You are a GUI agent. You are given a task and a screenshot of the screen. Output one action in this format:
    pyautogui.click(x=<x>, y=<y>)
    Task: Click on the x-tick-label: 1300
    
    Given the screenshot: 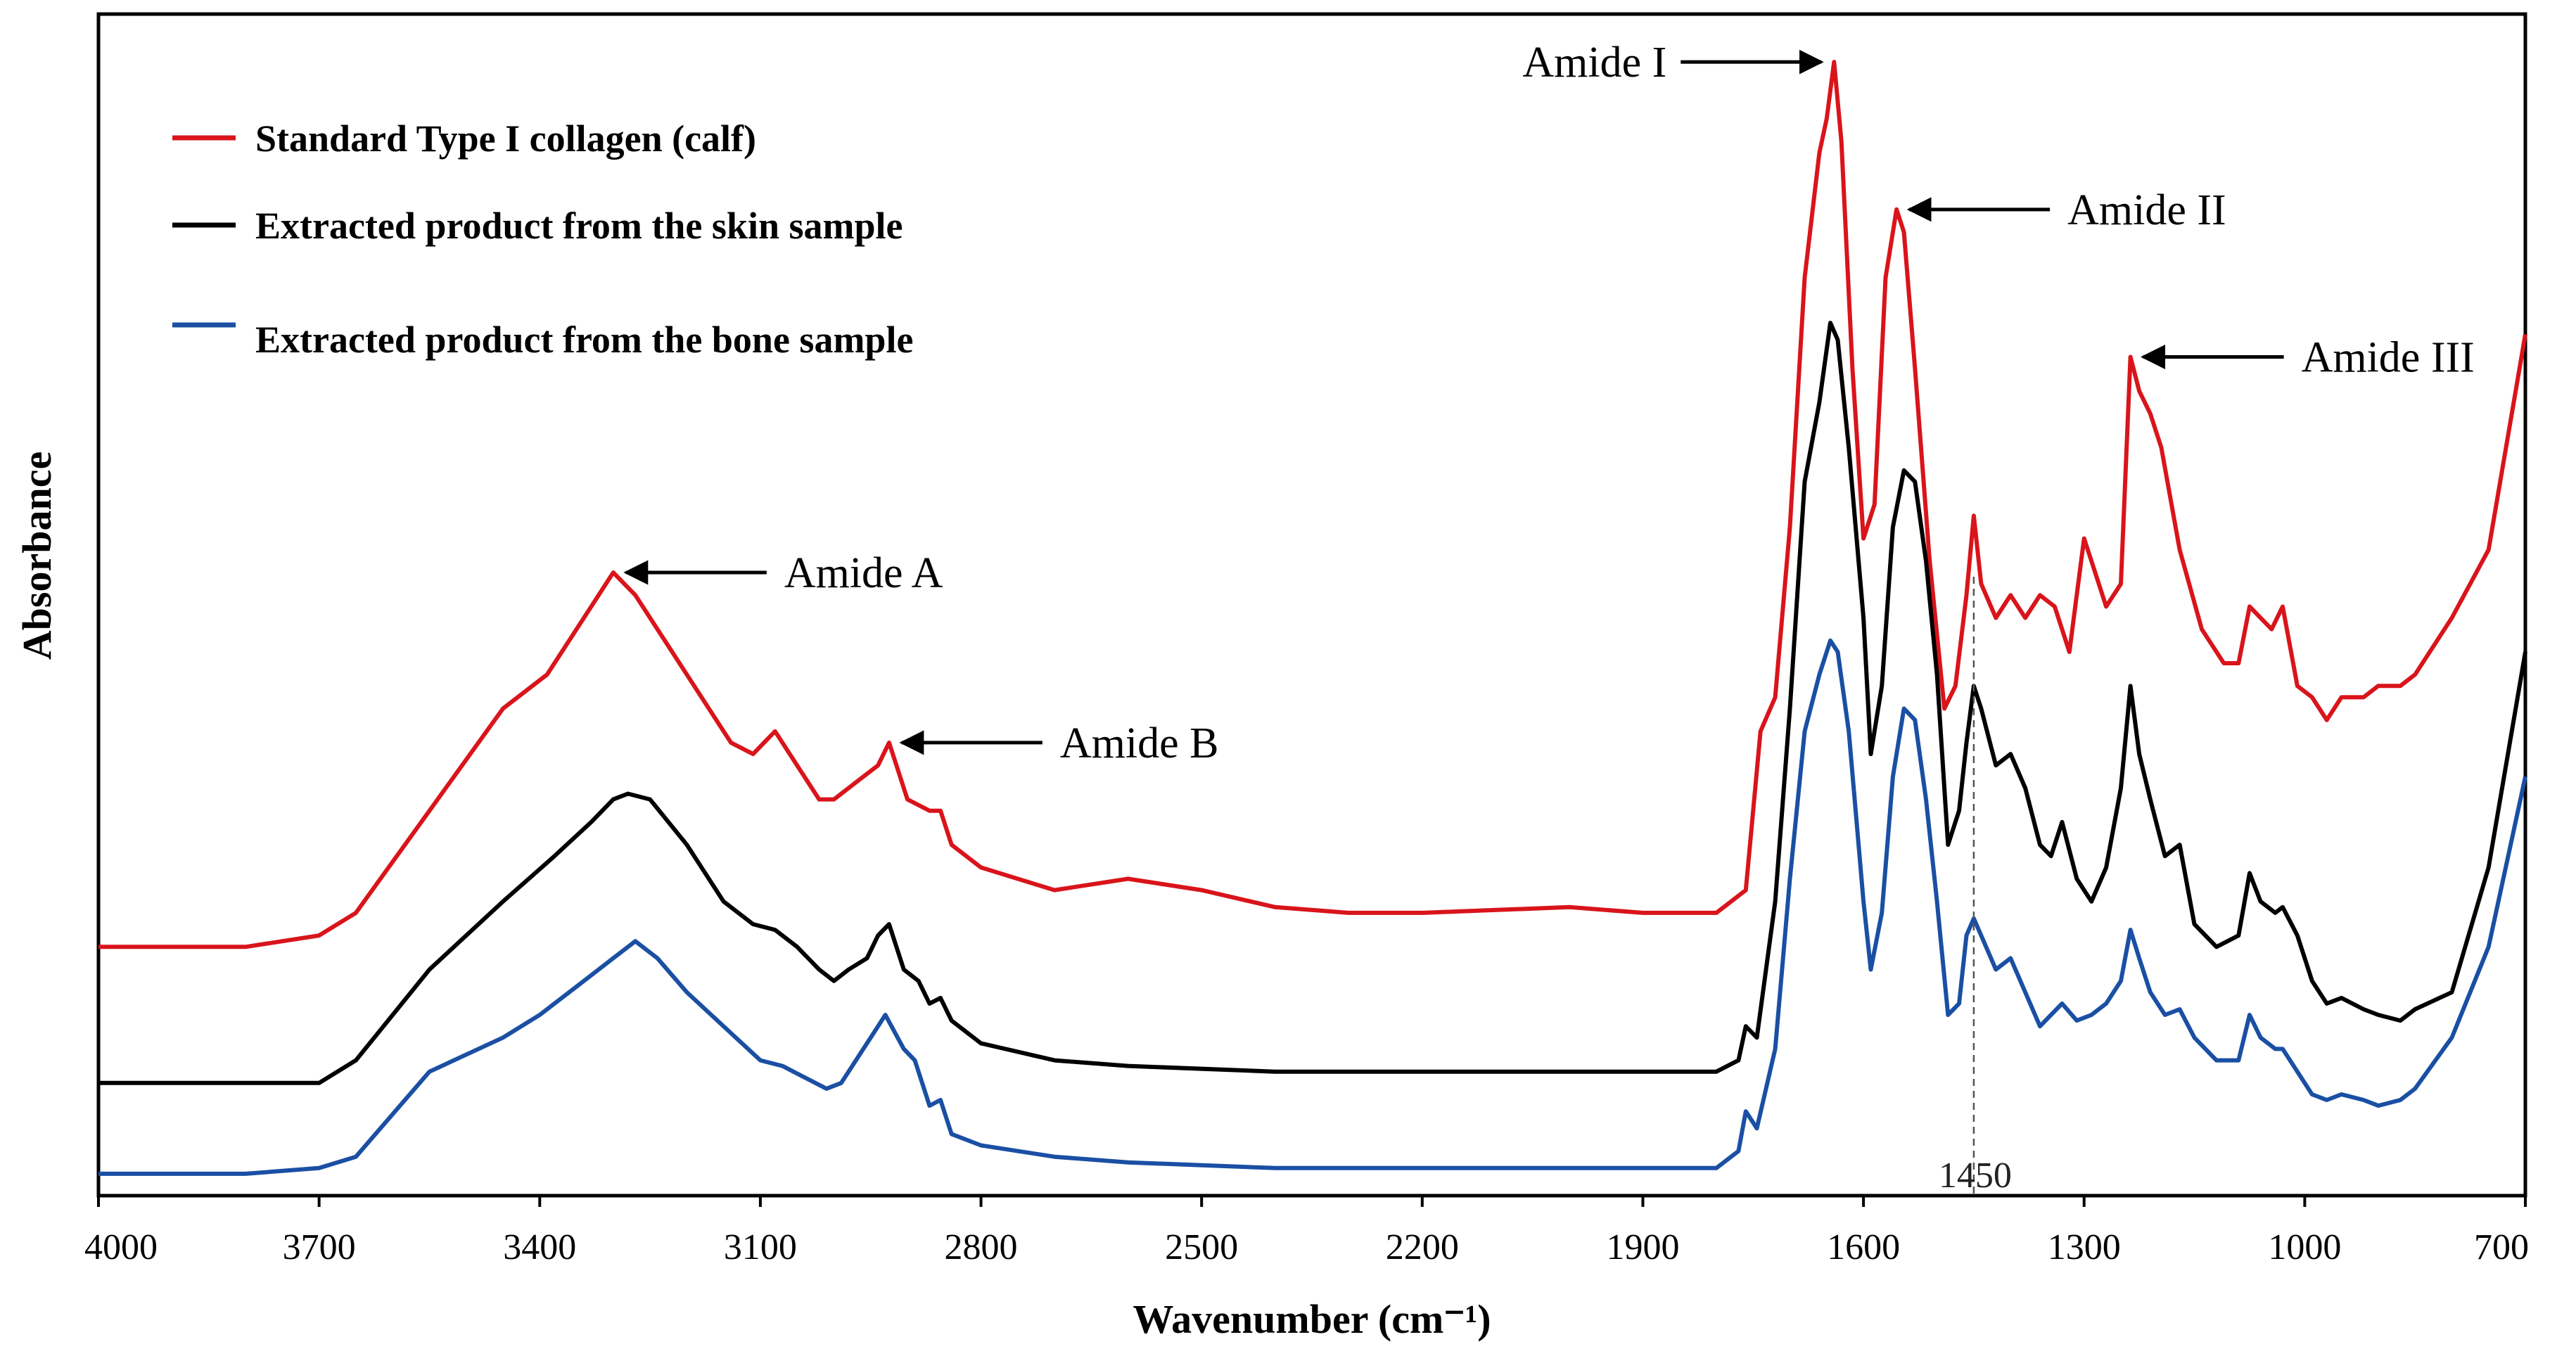 What is the action you would take?
    pyautogui.click(x=2084, y=1247)
    